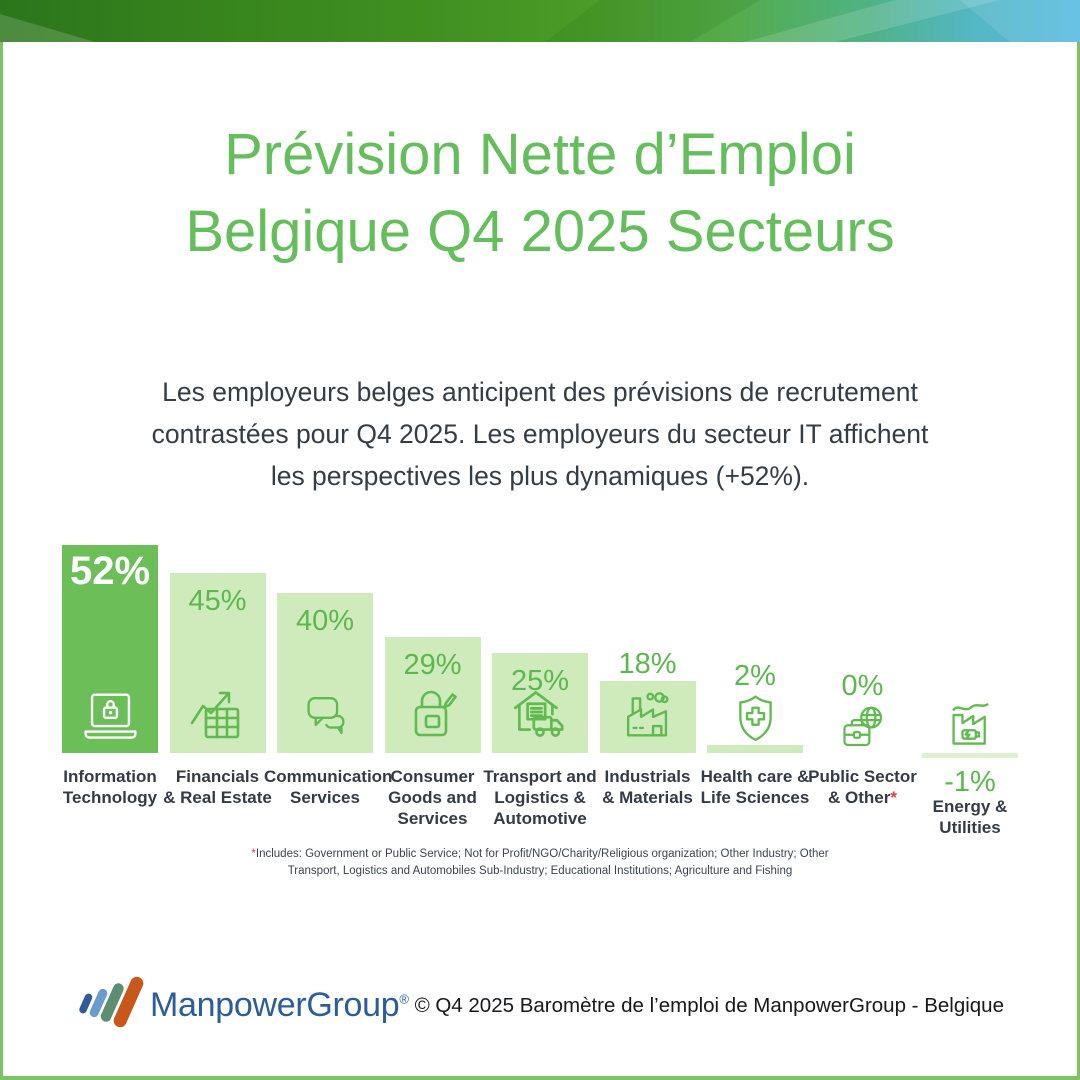 This screenshot has width=1080, height=1080. What do you see at coordinates (432, 665) in the screenshot?
I see `bar-value: 29%` at bounding box center [432, 665].